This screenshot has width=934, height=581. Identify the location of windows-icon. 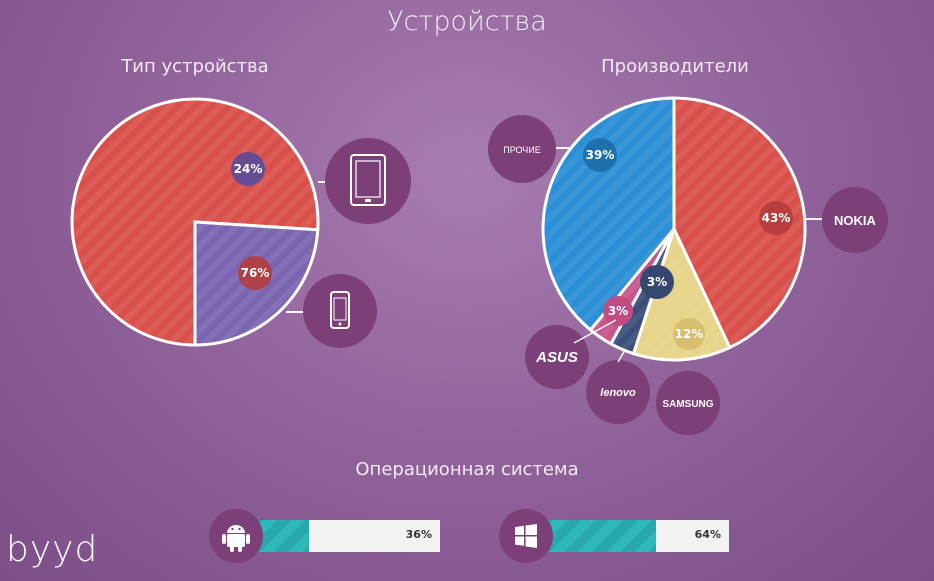
(526, 536).